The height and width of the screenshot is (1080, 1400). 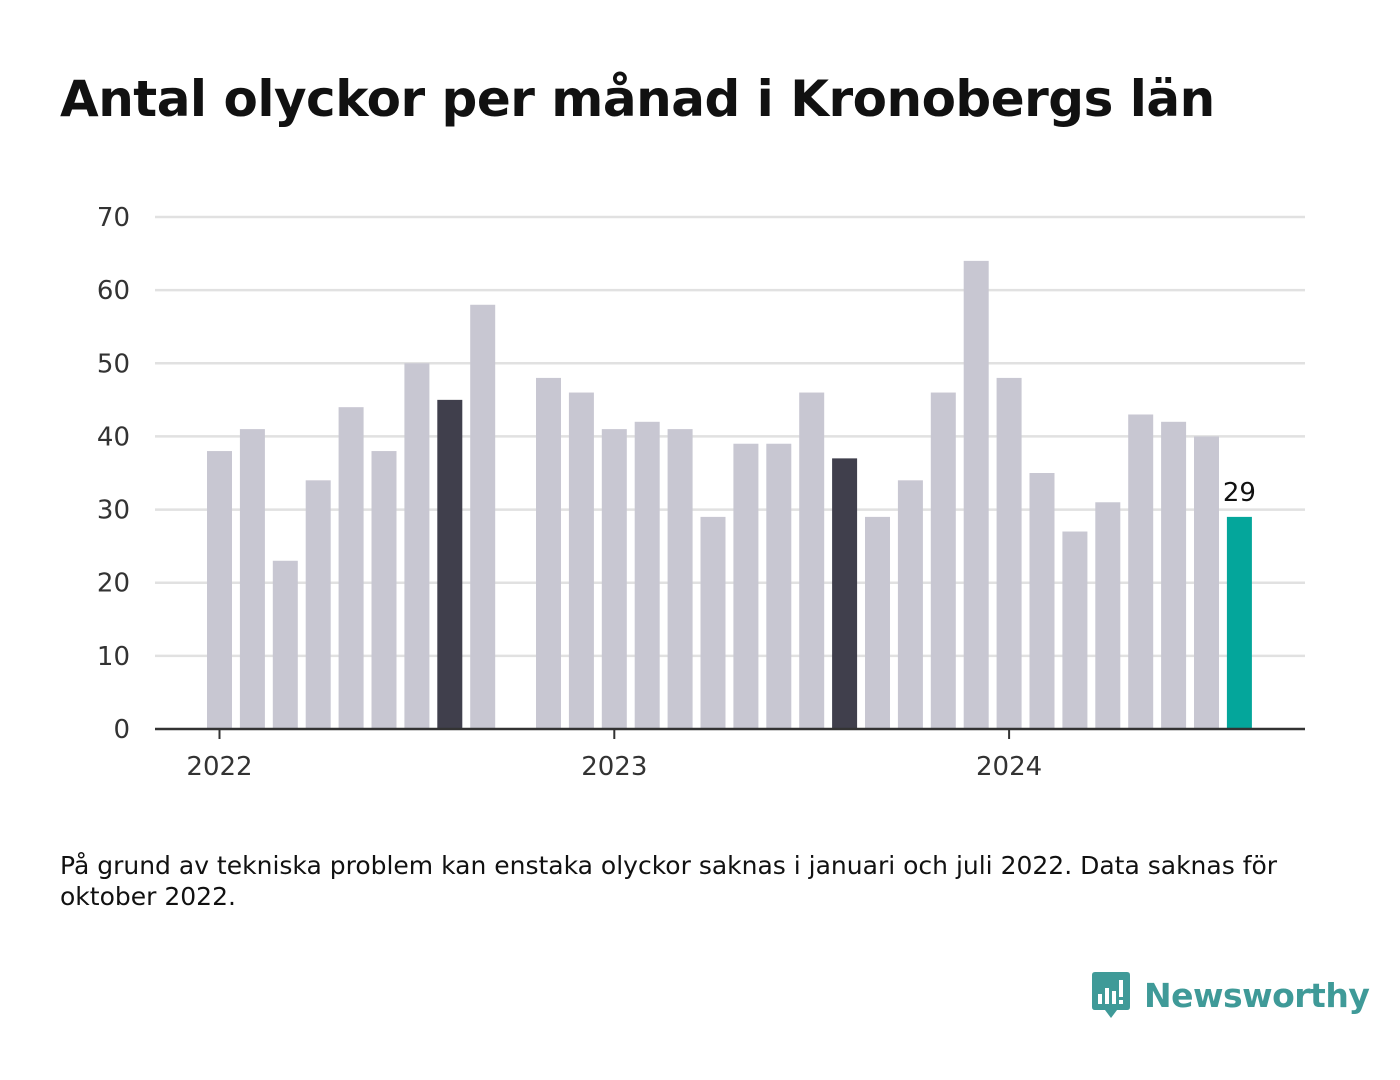 I want to click on y-tick-label: 20, so click(x=113, y=584).